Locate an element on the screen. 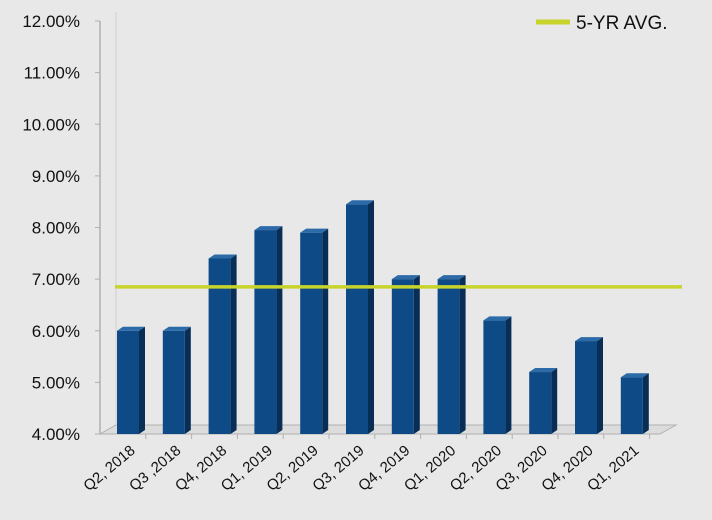 Image resolution: width=712 pixels, height=520 pixels. y-tick-label: 6.00% is located at coordinates (56, 331).